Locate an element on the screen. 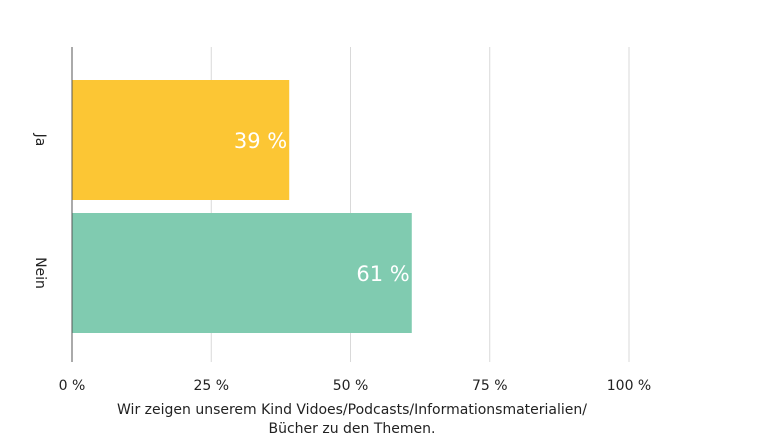 The height and width of the screenshot is (444, 768). bar-value-label: 39 % is located at coordinates (260, 141).